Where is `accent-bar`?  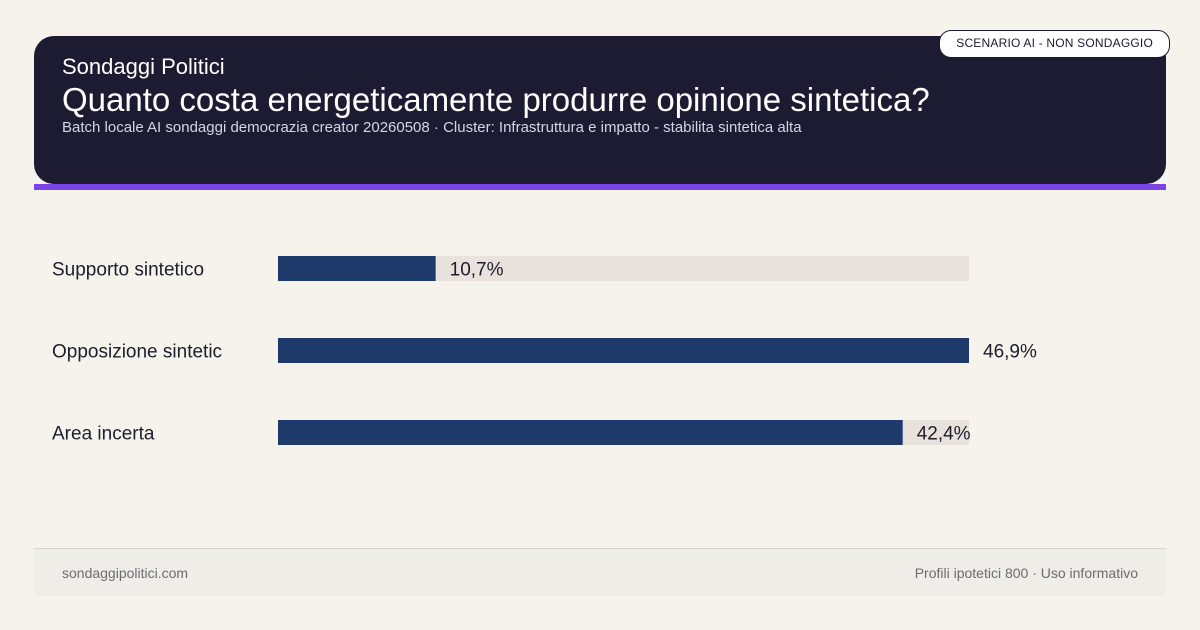 accent-bar is located at coordinates (600, 187).